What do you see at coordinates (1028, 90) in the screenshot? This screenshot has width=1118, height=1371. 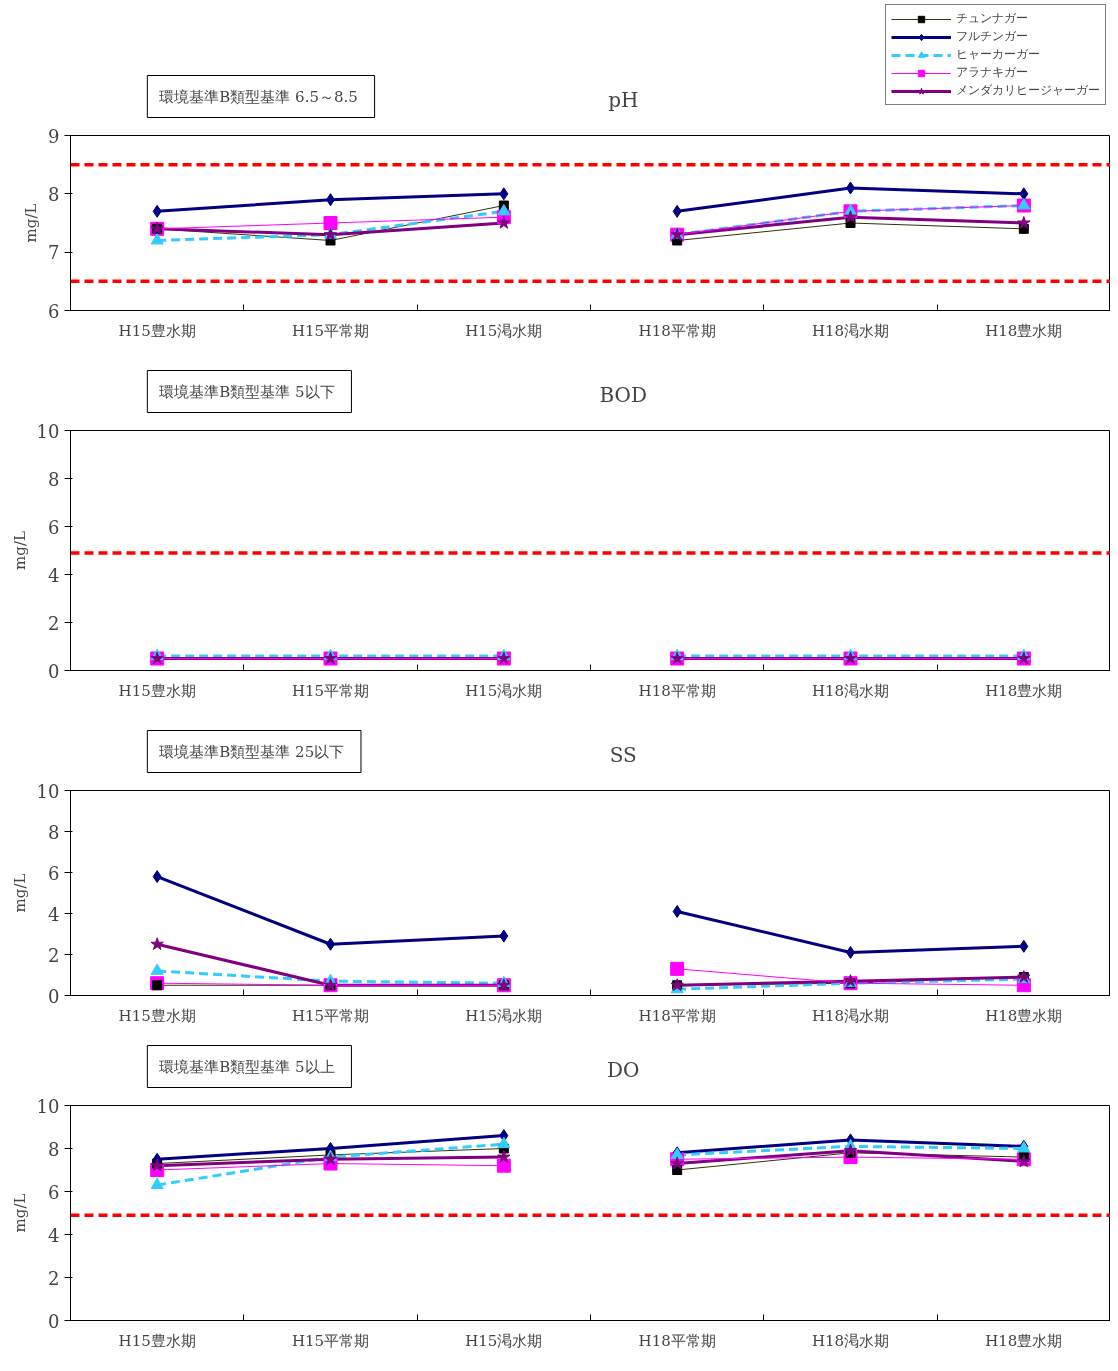 I see `legend-label: メンダカリヒージャーガー` at bounding box center [1028, 90].